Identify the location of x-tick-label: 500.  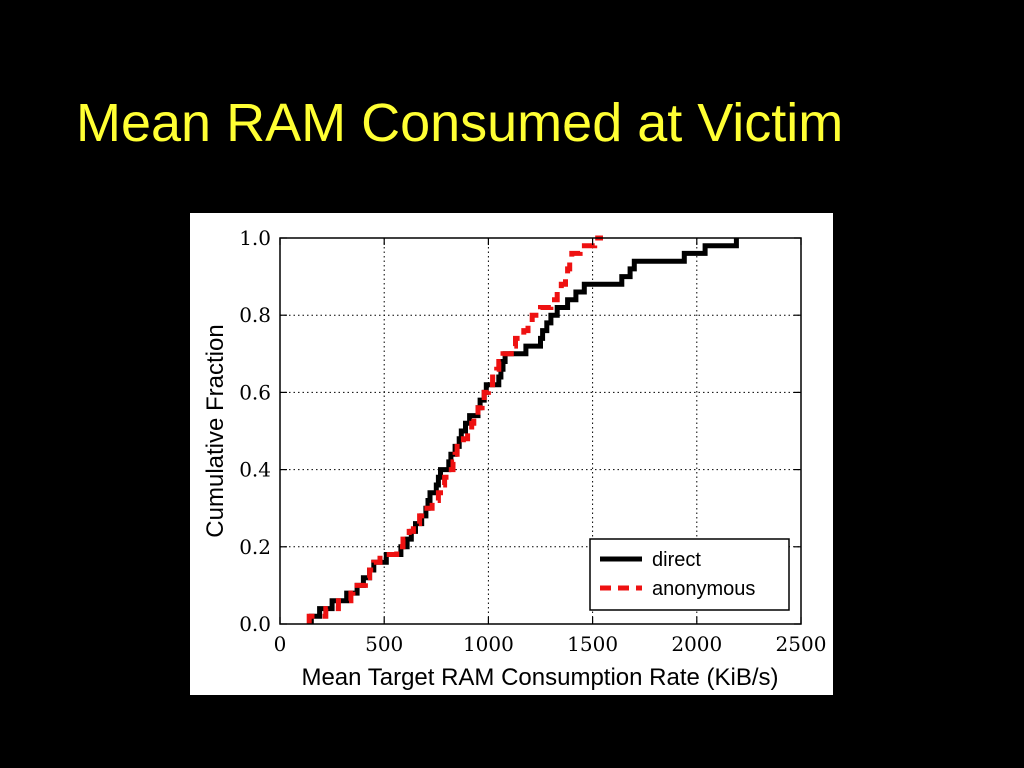
(384, 644).